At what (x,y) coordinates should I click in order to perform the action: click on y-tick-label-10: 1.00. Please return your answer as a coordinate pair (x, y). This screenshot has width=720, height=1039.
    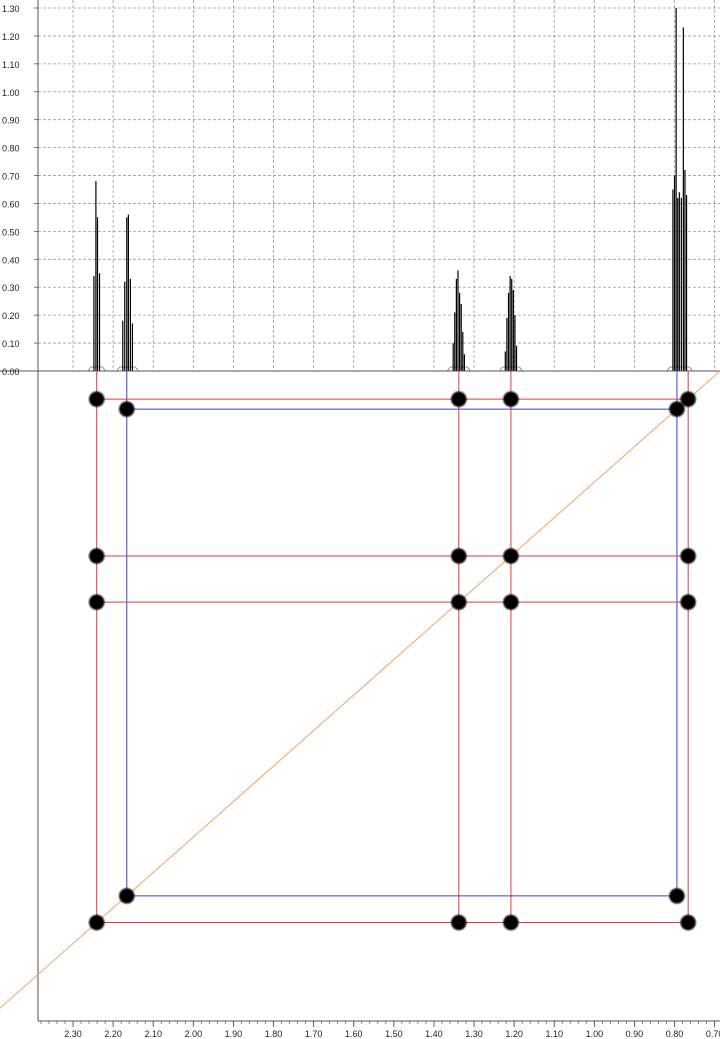
    Looking at the image, I should click on (11, 93).